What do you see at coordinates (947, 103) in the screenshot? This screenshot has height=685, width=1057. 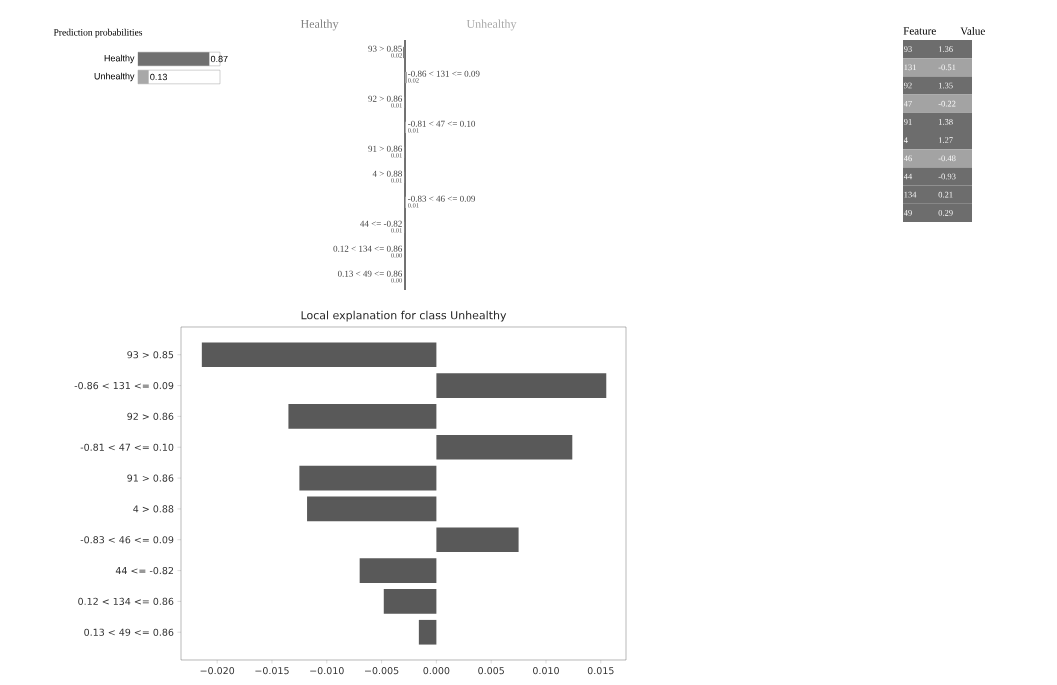 I see `text: -0.22` at bounding box center [947, 103].